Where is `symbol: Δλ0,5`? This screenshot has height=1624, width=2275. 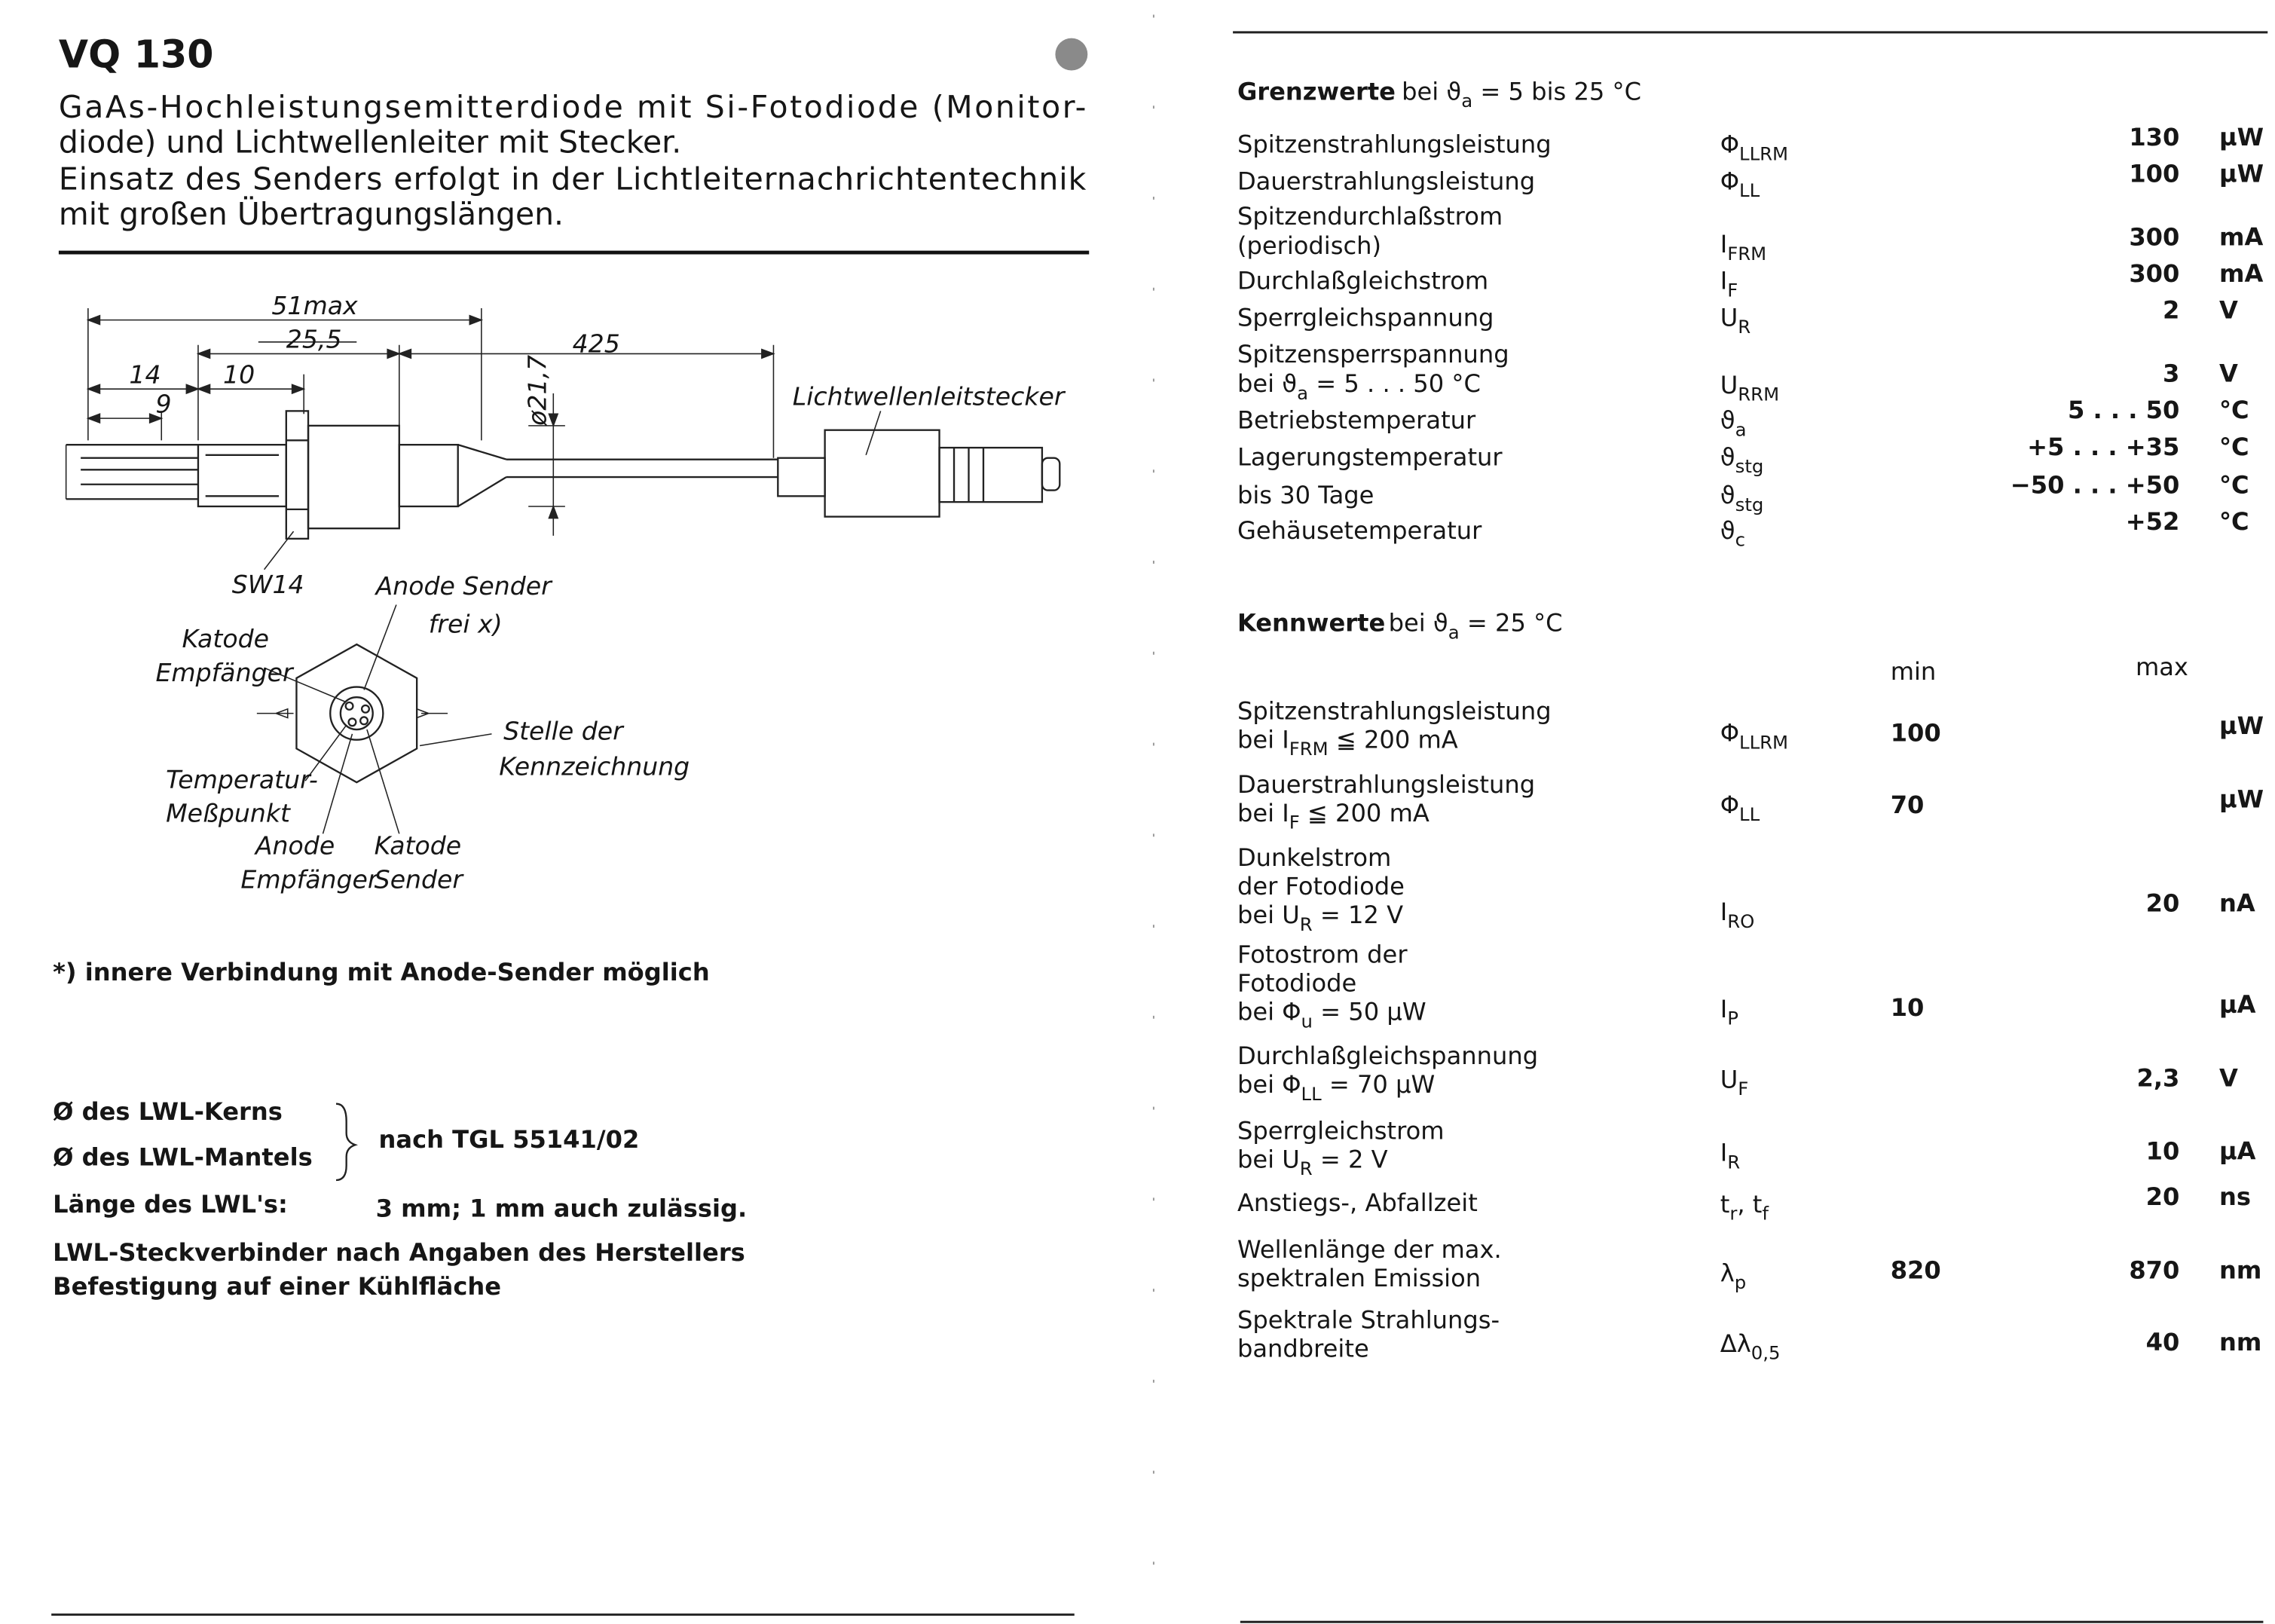
symbol: Δλ0,5 is located at coordinates (1751, 1346).